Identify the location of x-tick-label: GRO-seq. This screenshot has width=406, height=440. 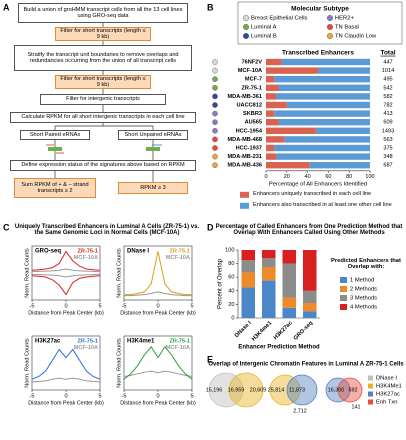
(304, 331).